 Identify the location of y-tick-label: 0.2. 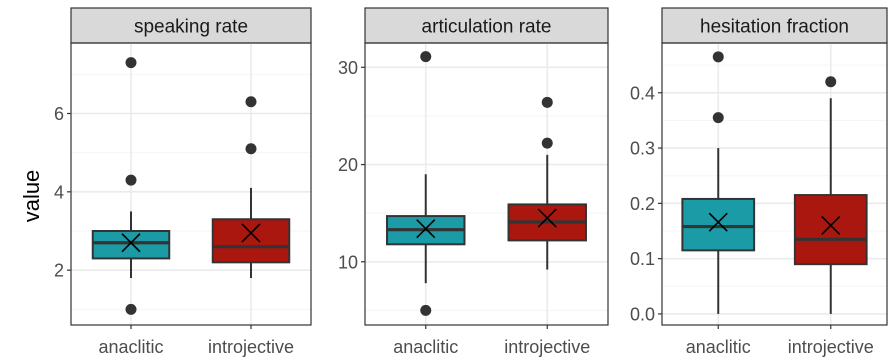
(642, 204).